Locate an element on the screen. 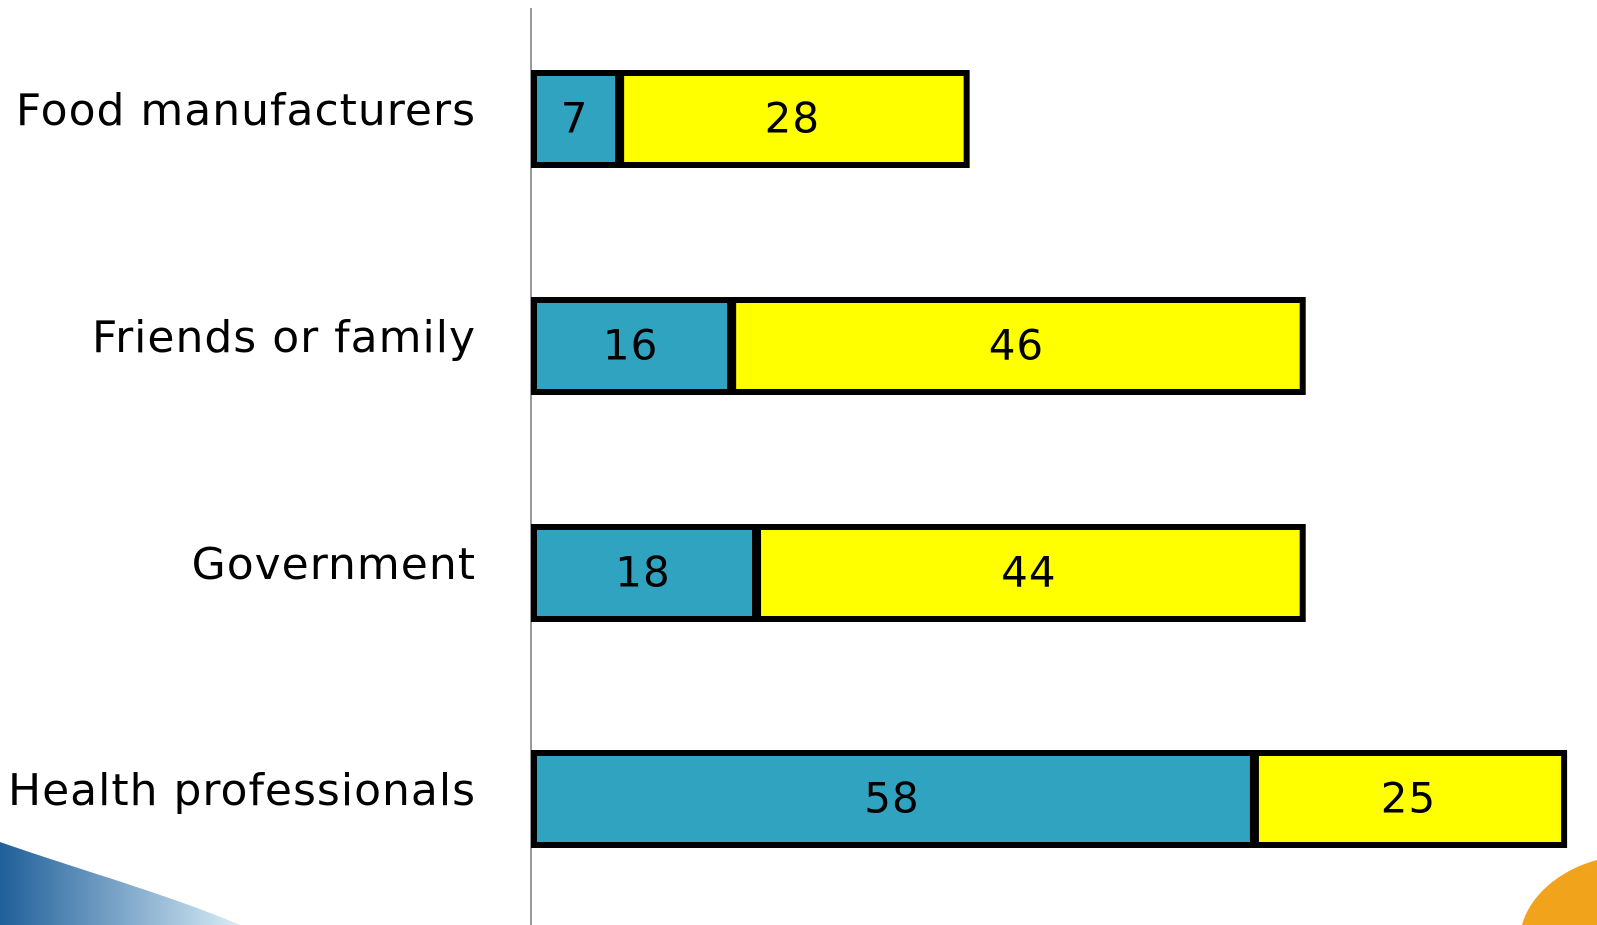  value-label: 25 is located at coordinates (1408, 798).